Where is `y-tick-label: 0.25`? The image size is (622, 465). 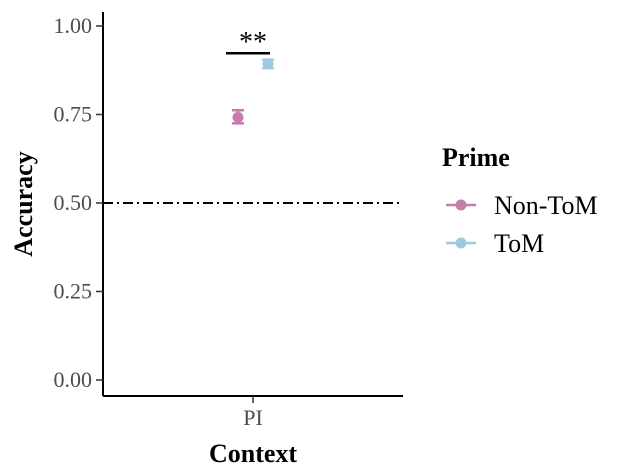
y-tick-label: 0.25 is located at coordinates (73, 291).